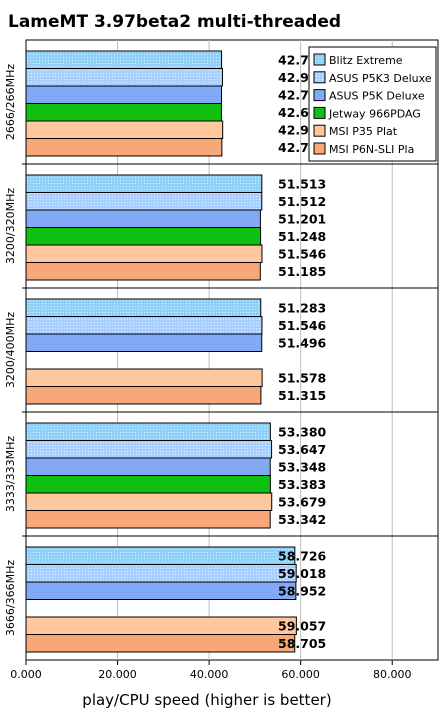  Describe the element at coordinates (302, 643) in the screenshot. I see `data-label: 58.705` at that location.